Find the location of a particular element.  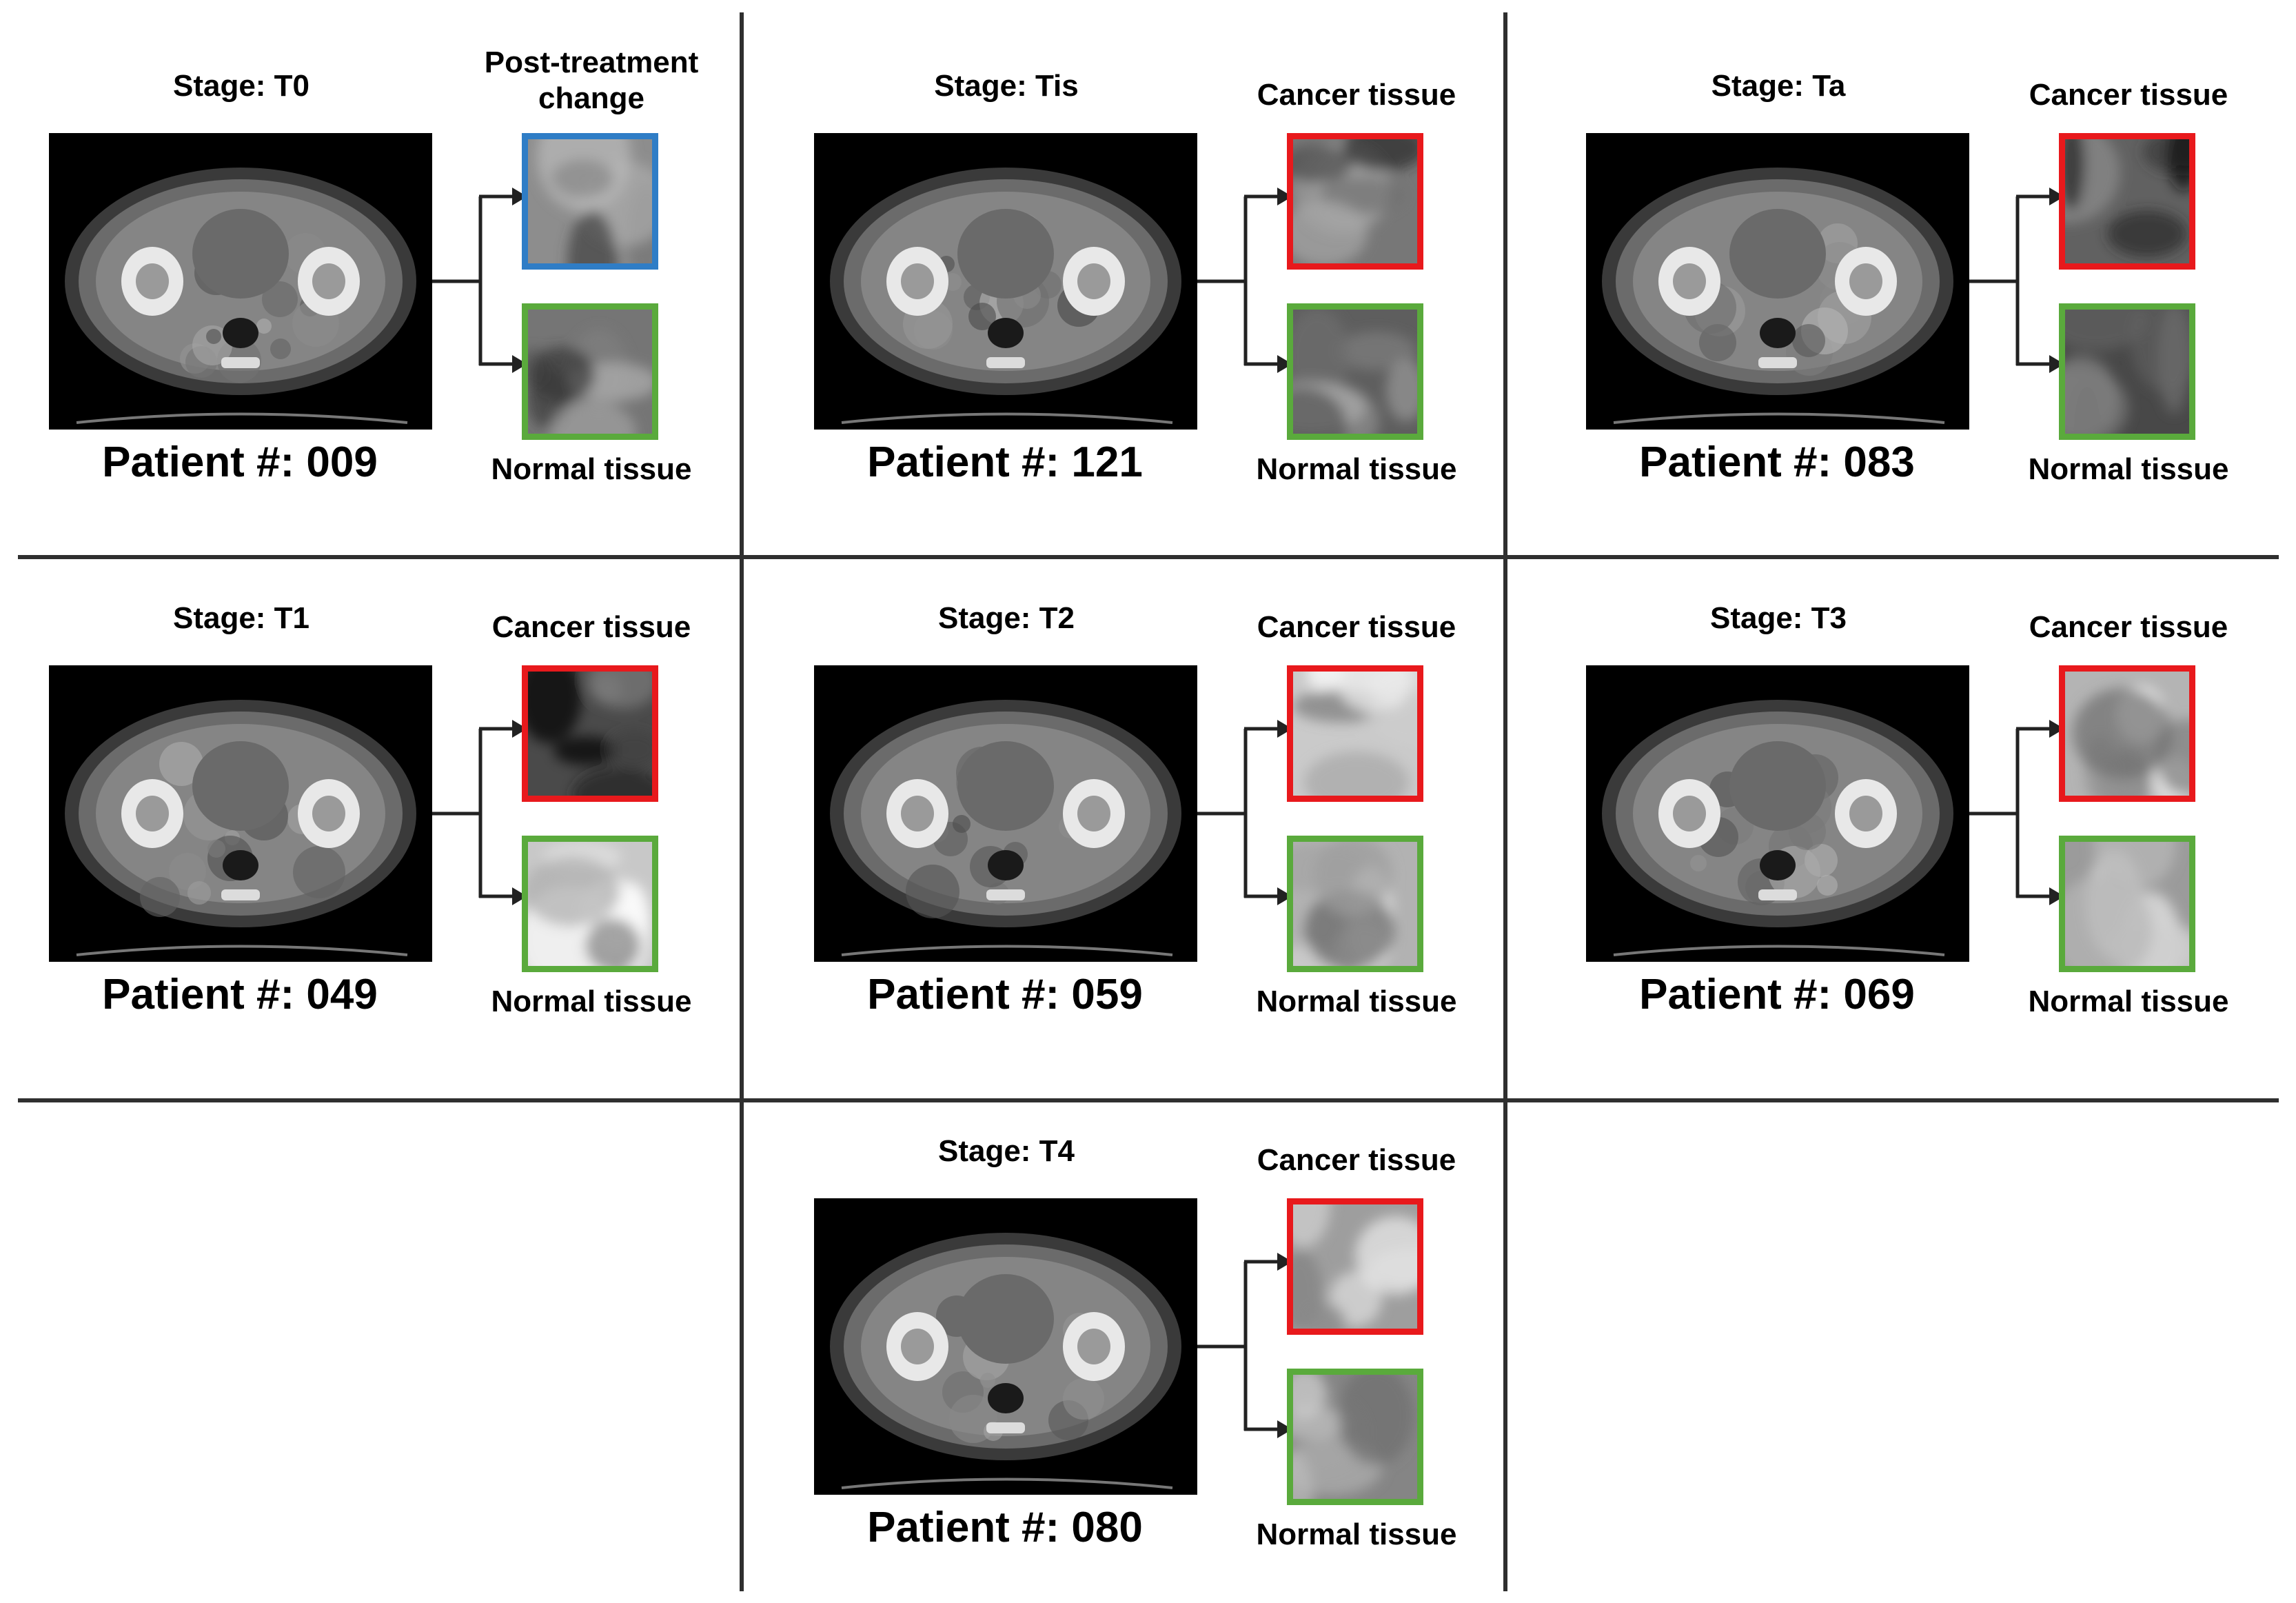

stage-title: Stage: Ta is located at coordinates (1778, 86).